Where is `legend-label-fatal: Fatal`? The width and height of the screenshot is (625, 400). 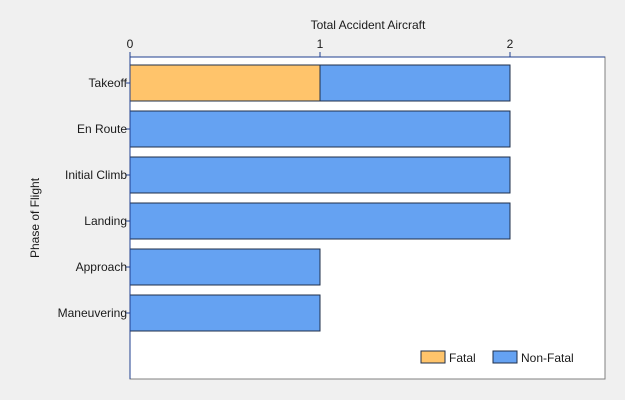 legend-label-fatal: Fatal is located at coordinates (462, 358).